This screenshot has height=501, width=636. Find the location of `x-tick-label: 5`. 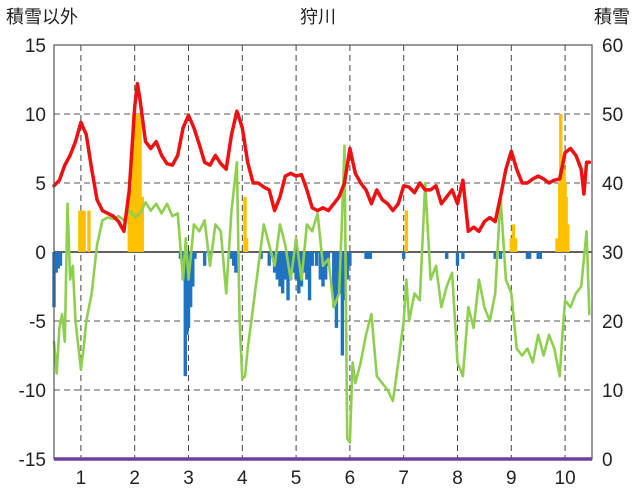

x-tick-label: 5 is located at coordinates (296, 478).